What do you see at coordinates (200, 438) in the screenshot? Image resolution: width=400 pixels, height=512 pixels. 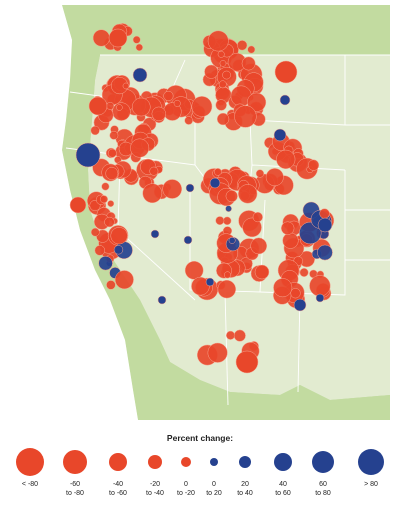 I see `legend-title: Percent change:` at bounding box center [200, 438].